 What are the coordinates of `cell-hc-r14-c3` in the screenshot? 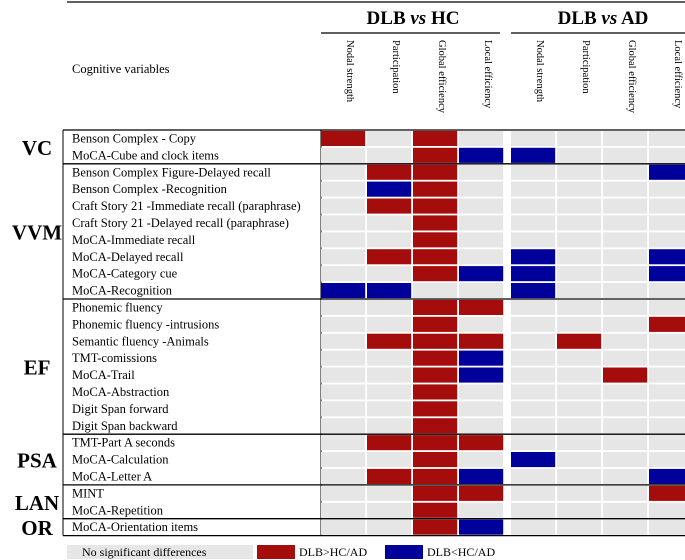 It's located at (481, 375).